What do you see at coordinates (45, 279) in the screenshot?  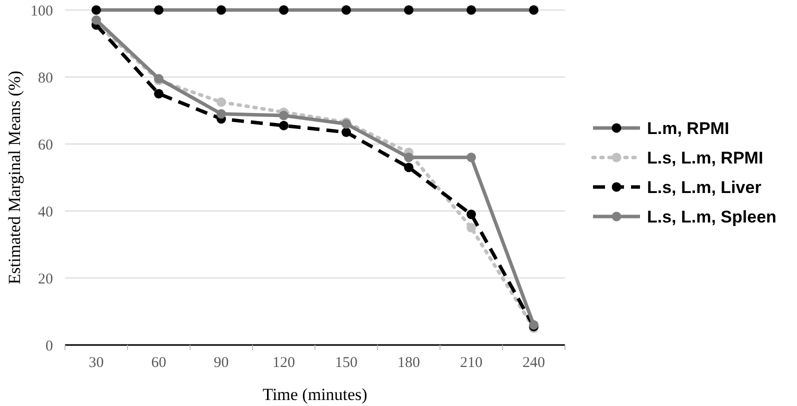 I see `y-tick-label: 20` at bounding box center [45, 279].